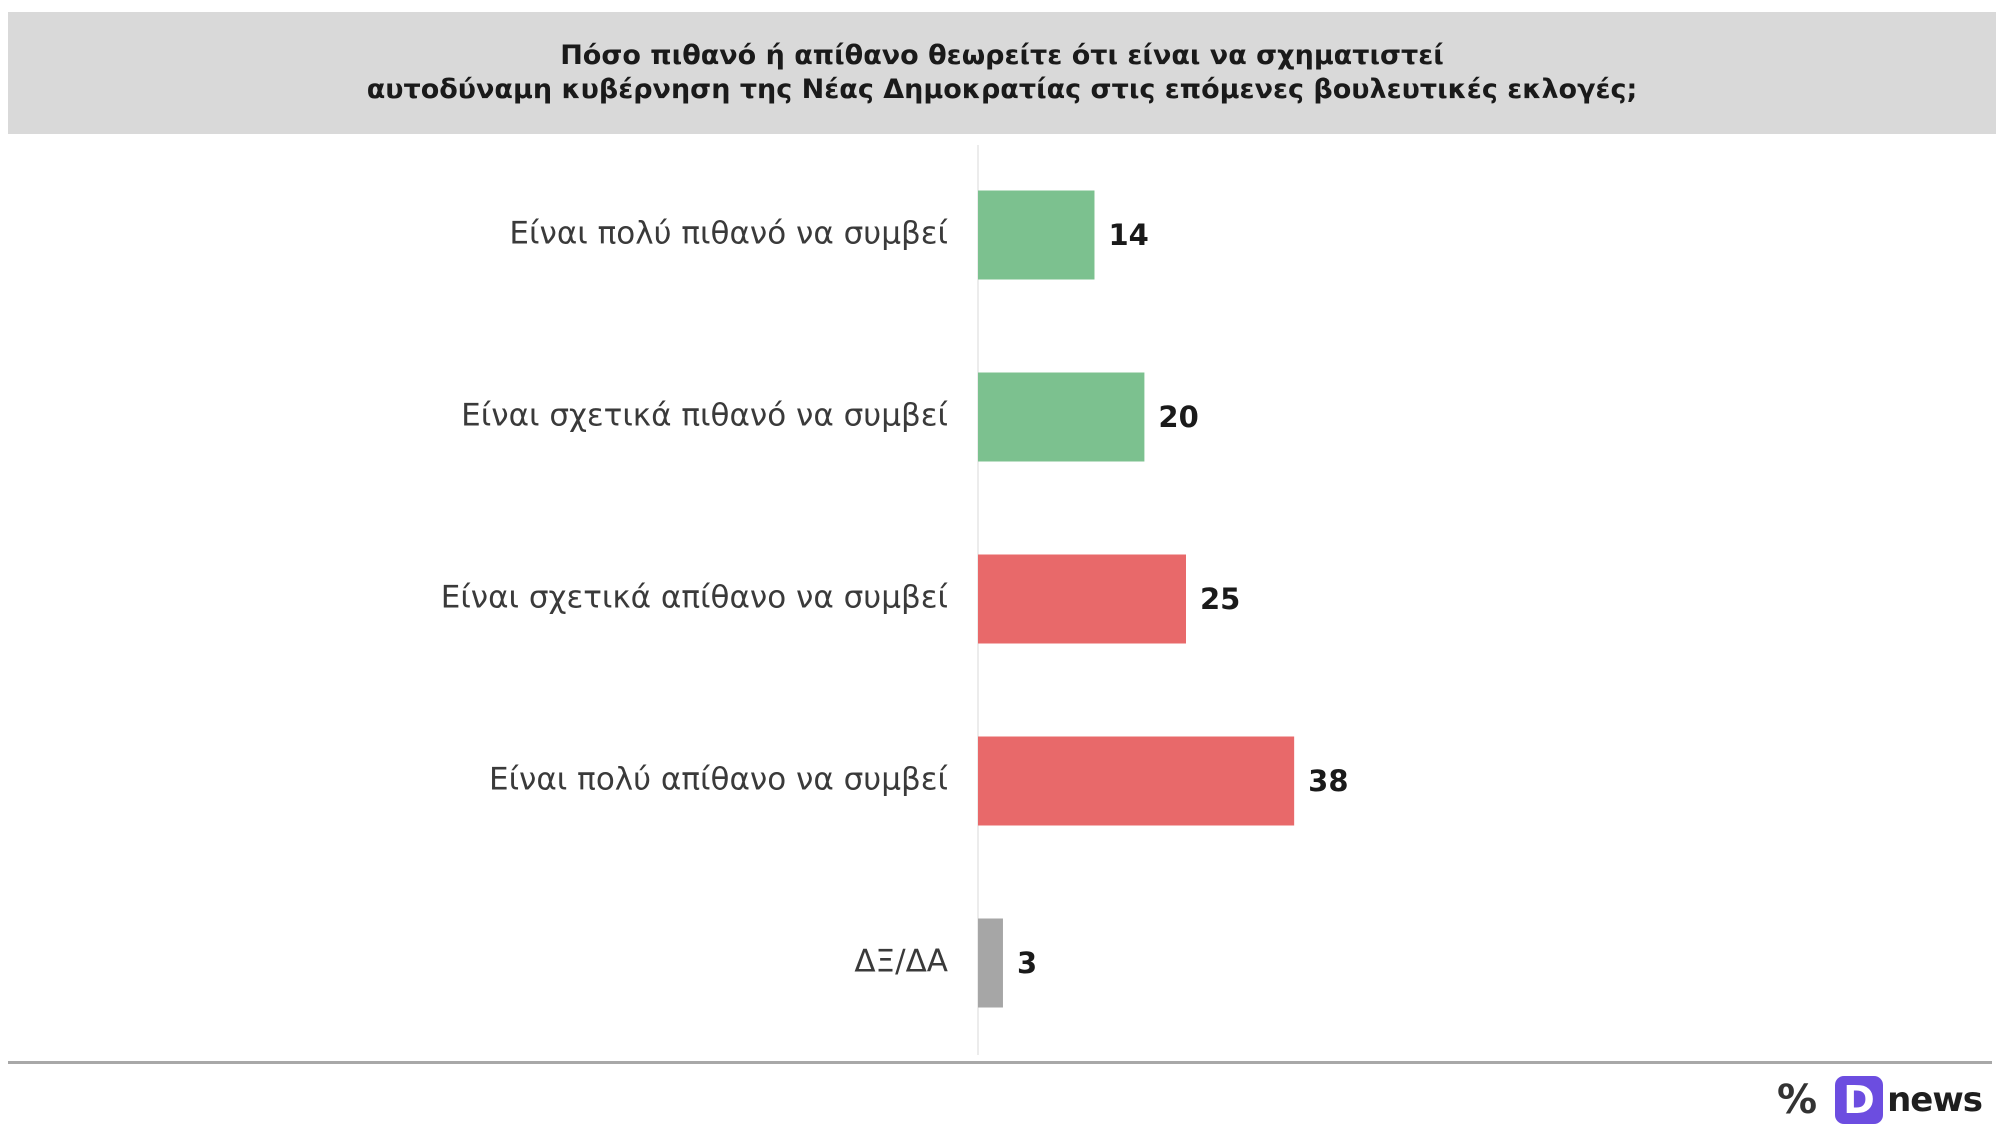  I want to click on category-label-1: Είναι σχετικά πιθανό να συμβεί, so click(704, 416).